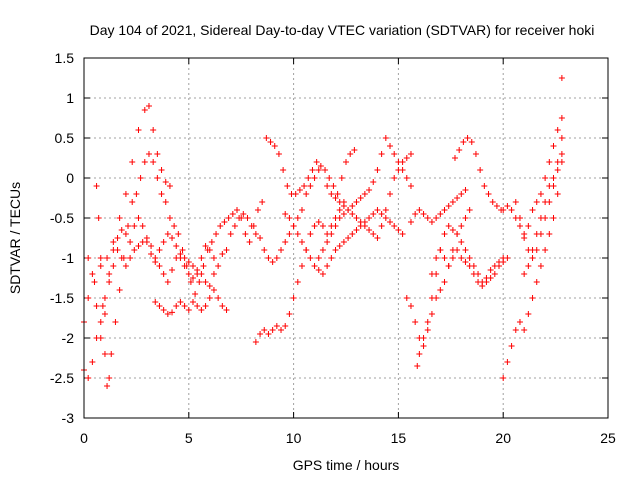 The width and height of the screenshot is (640, 480). I want to click on x-tick-label: 5, so click(189, 438).